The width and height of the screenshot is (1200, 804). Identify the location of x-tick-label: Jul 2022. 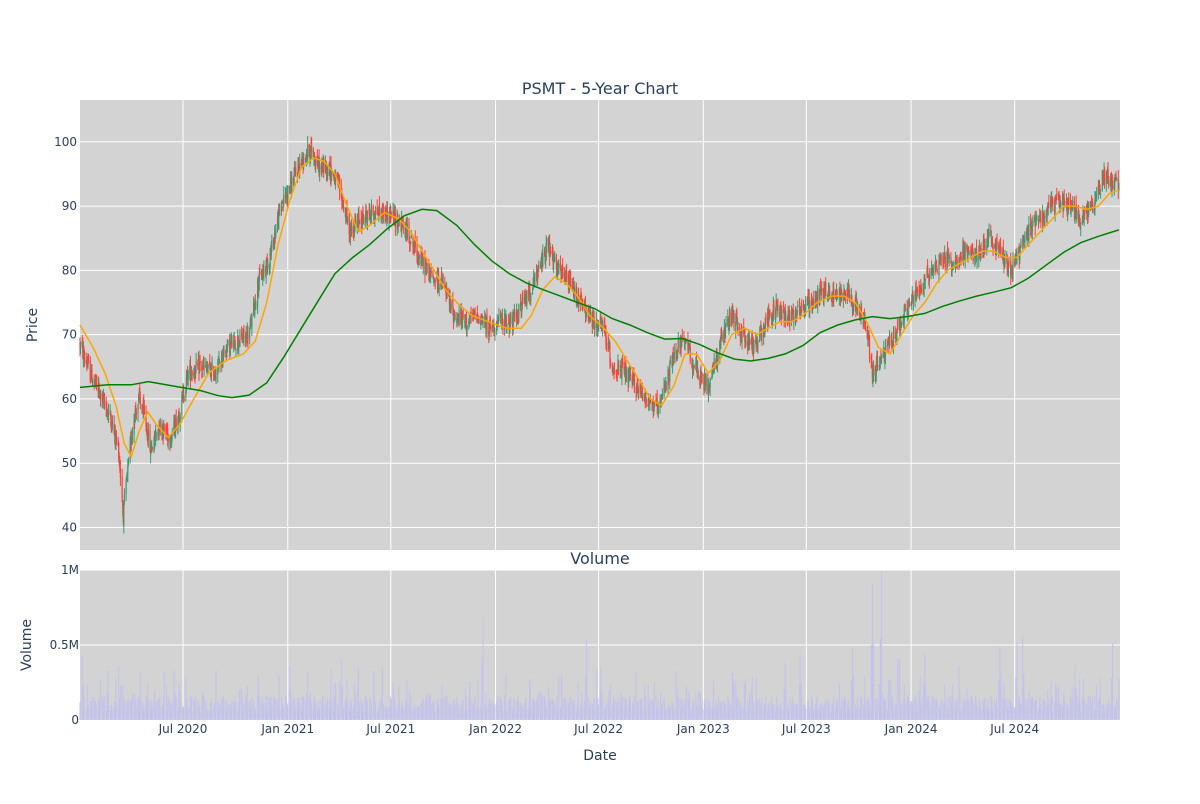
(598, 729).